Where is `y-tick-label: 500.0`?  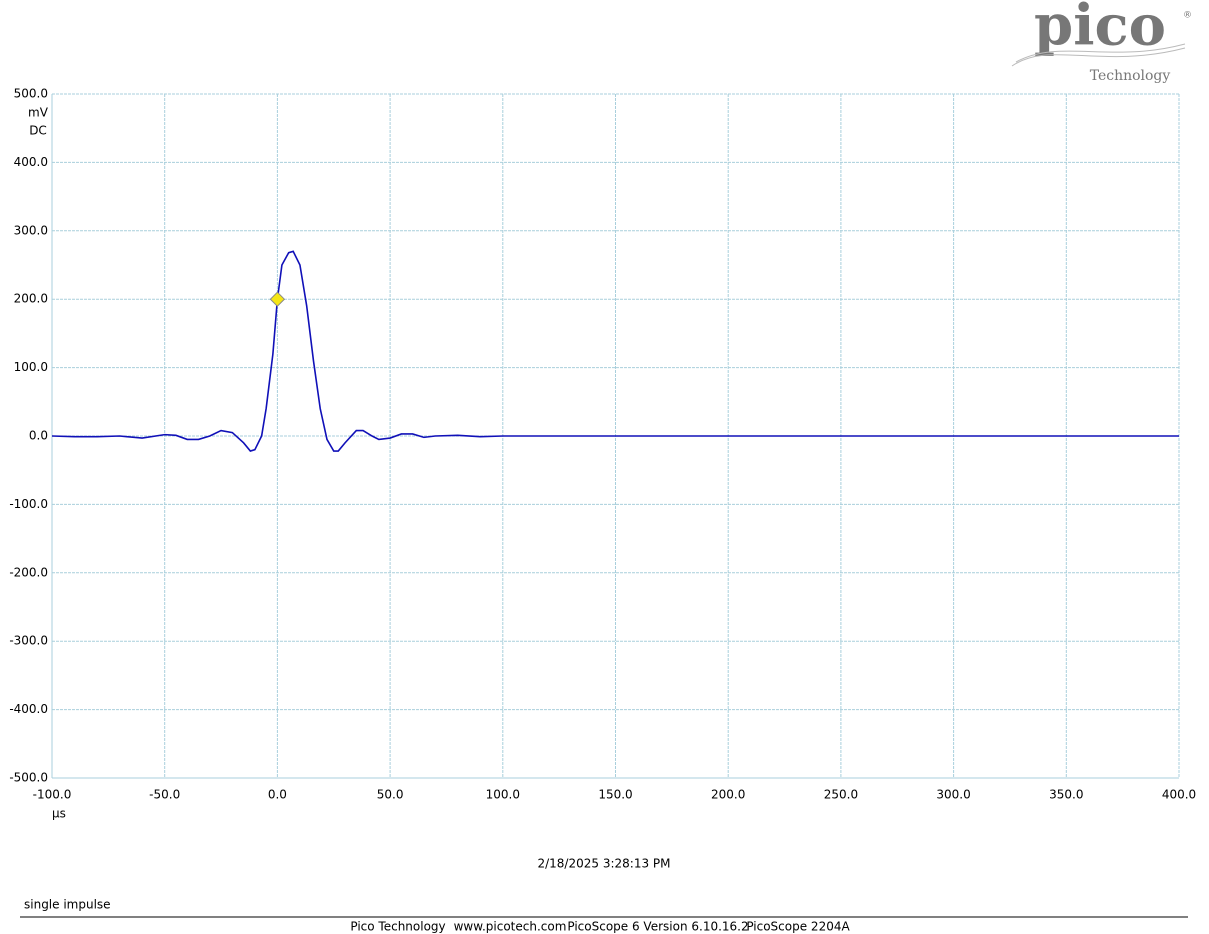
y-tick-label: 500.0 is located at coordinates (31, 94).